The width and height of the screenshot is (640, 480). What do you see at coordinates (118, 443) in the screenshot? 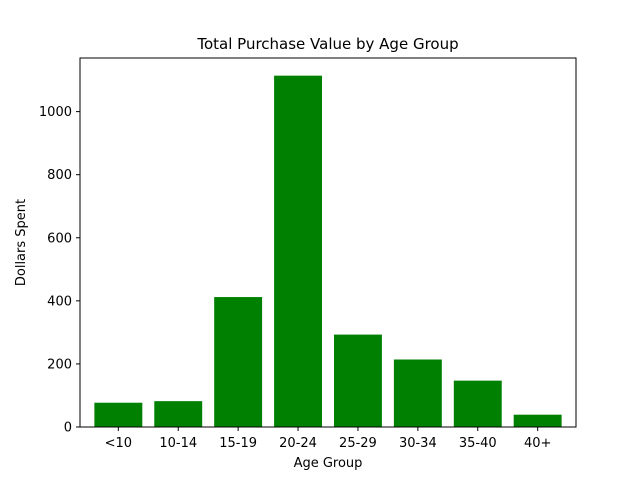
I see `x-tick-label-0: <10` at bounding box center [118, 443].